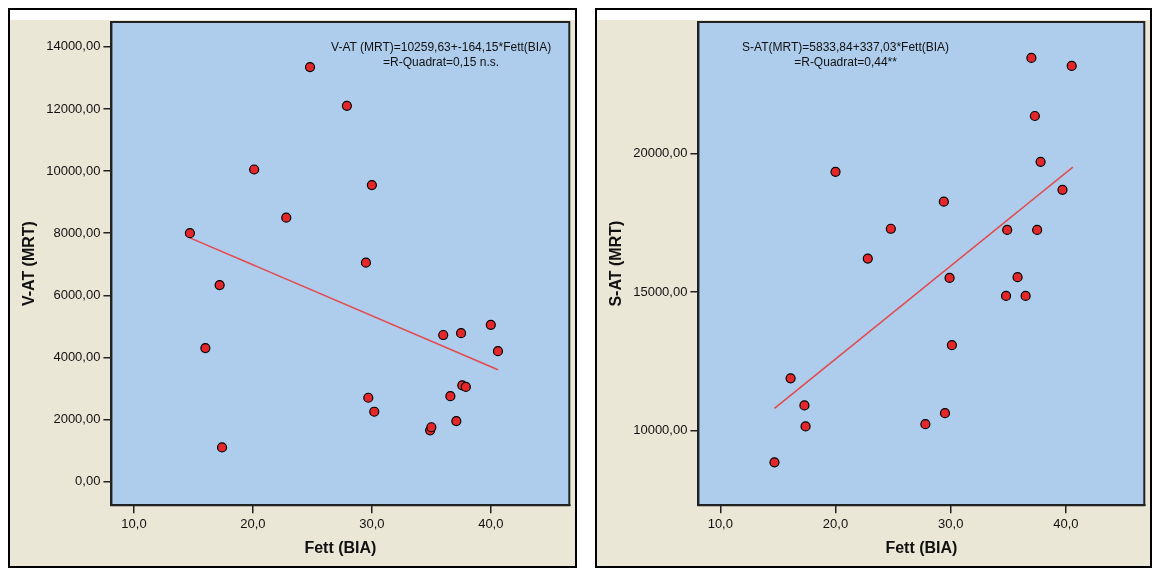 This screenshot has height=570, width=1155. Describe the element at coordinates (77, 232) in the screenshot. I see `y-tick-label: 8000,00` at that location.